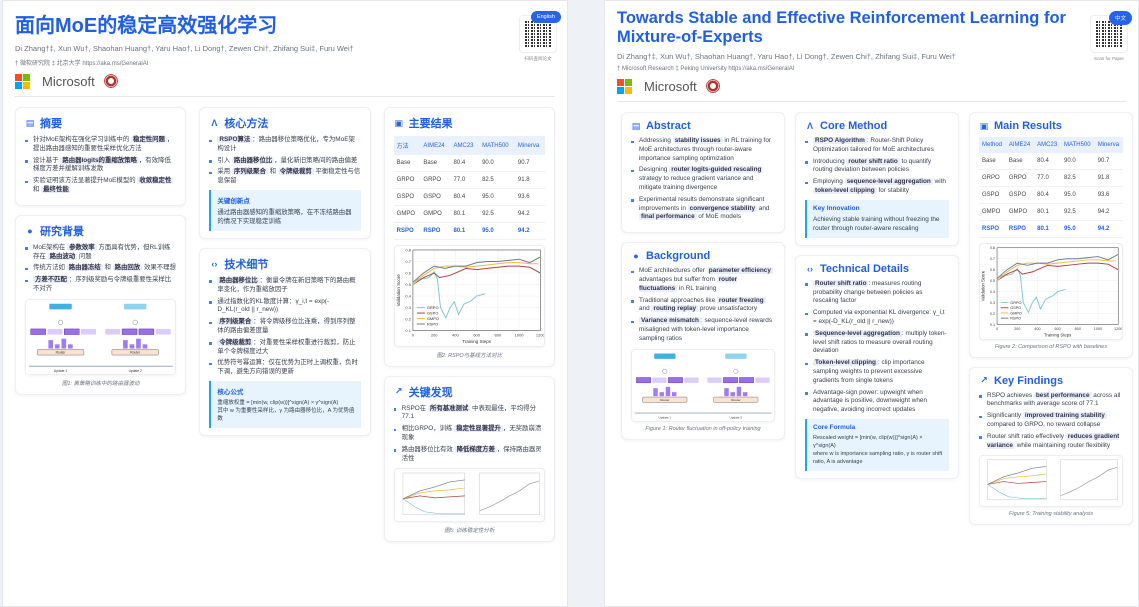 The width and height of the screenshot is (1139, 607). What do you see at coordinates (449, 408) in the screenshot?
I see `highlight-term: 所有基准测试` at bounding box center [449, 408].